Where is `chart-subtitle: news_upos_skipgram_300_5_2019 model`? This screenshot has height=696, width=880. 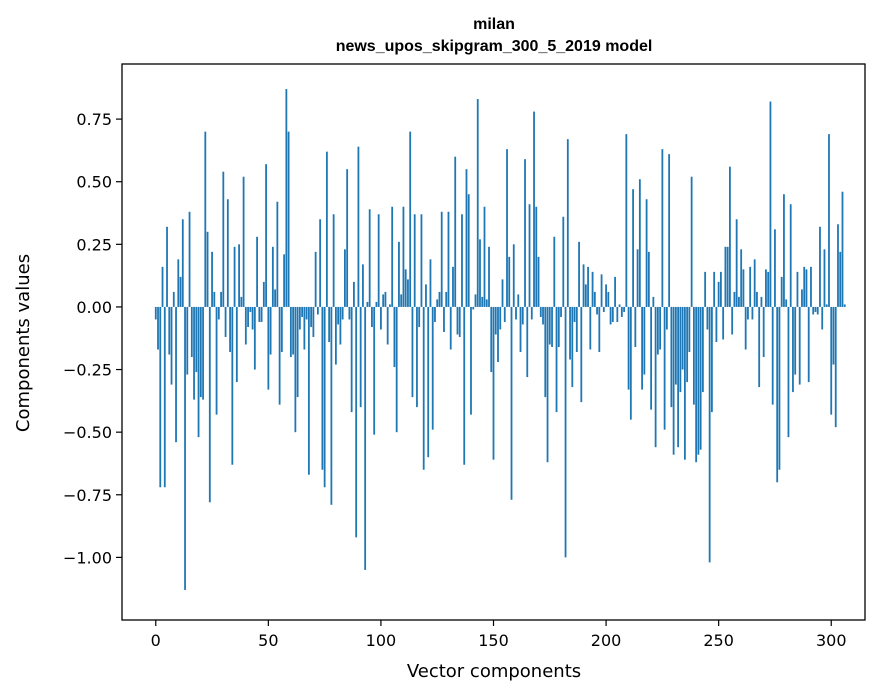
chart-subtitle: news_upos_skipgram_300_5_2019 model is located at coordinates (494, 46).